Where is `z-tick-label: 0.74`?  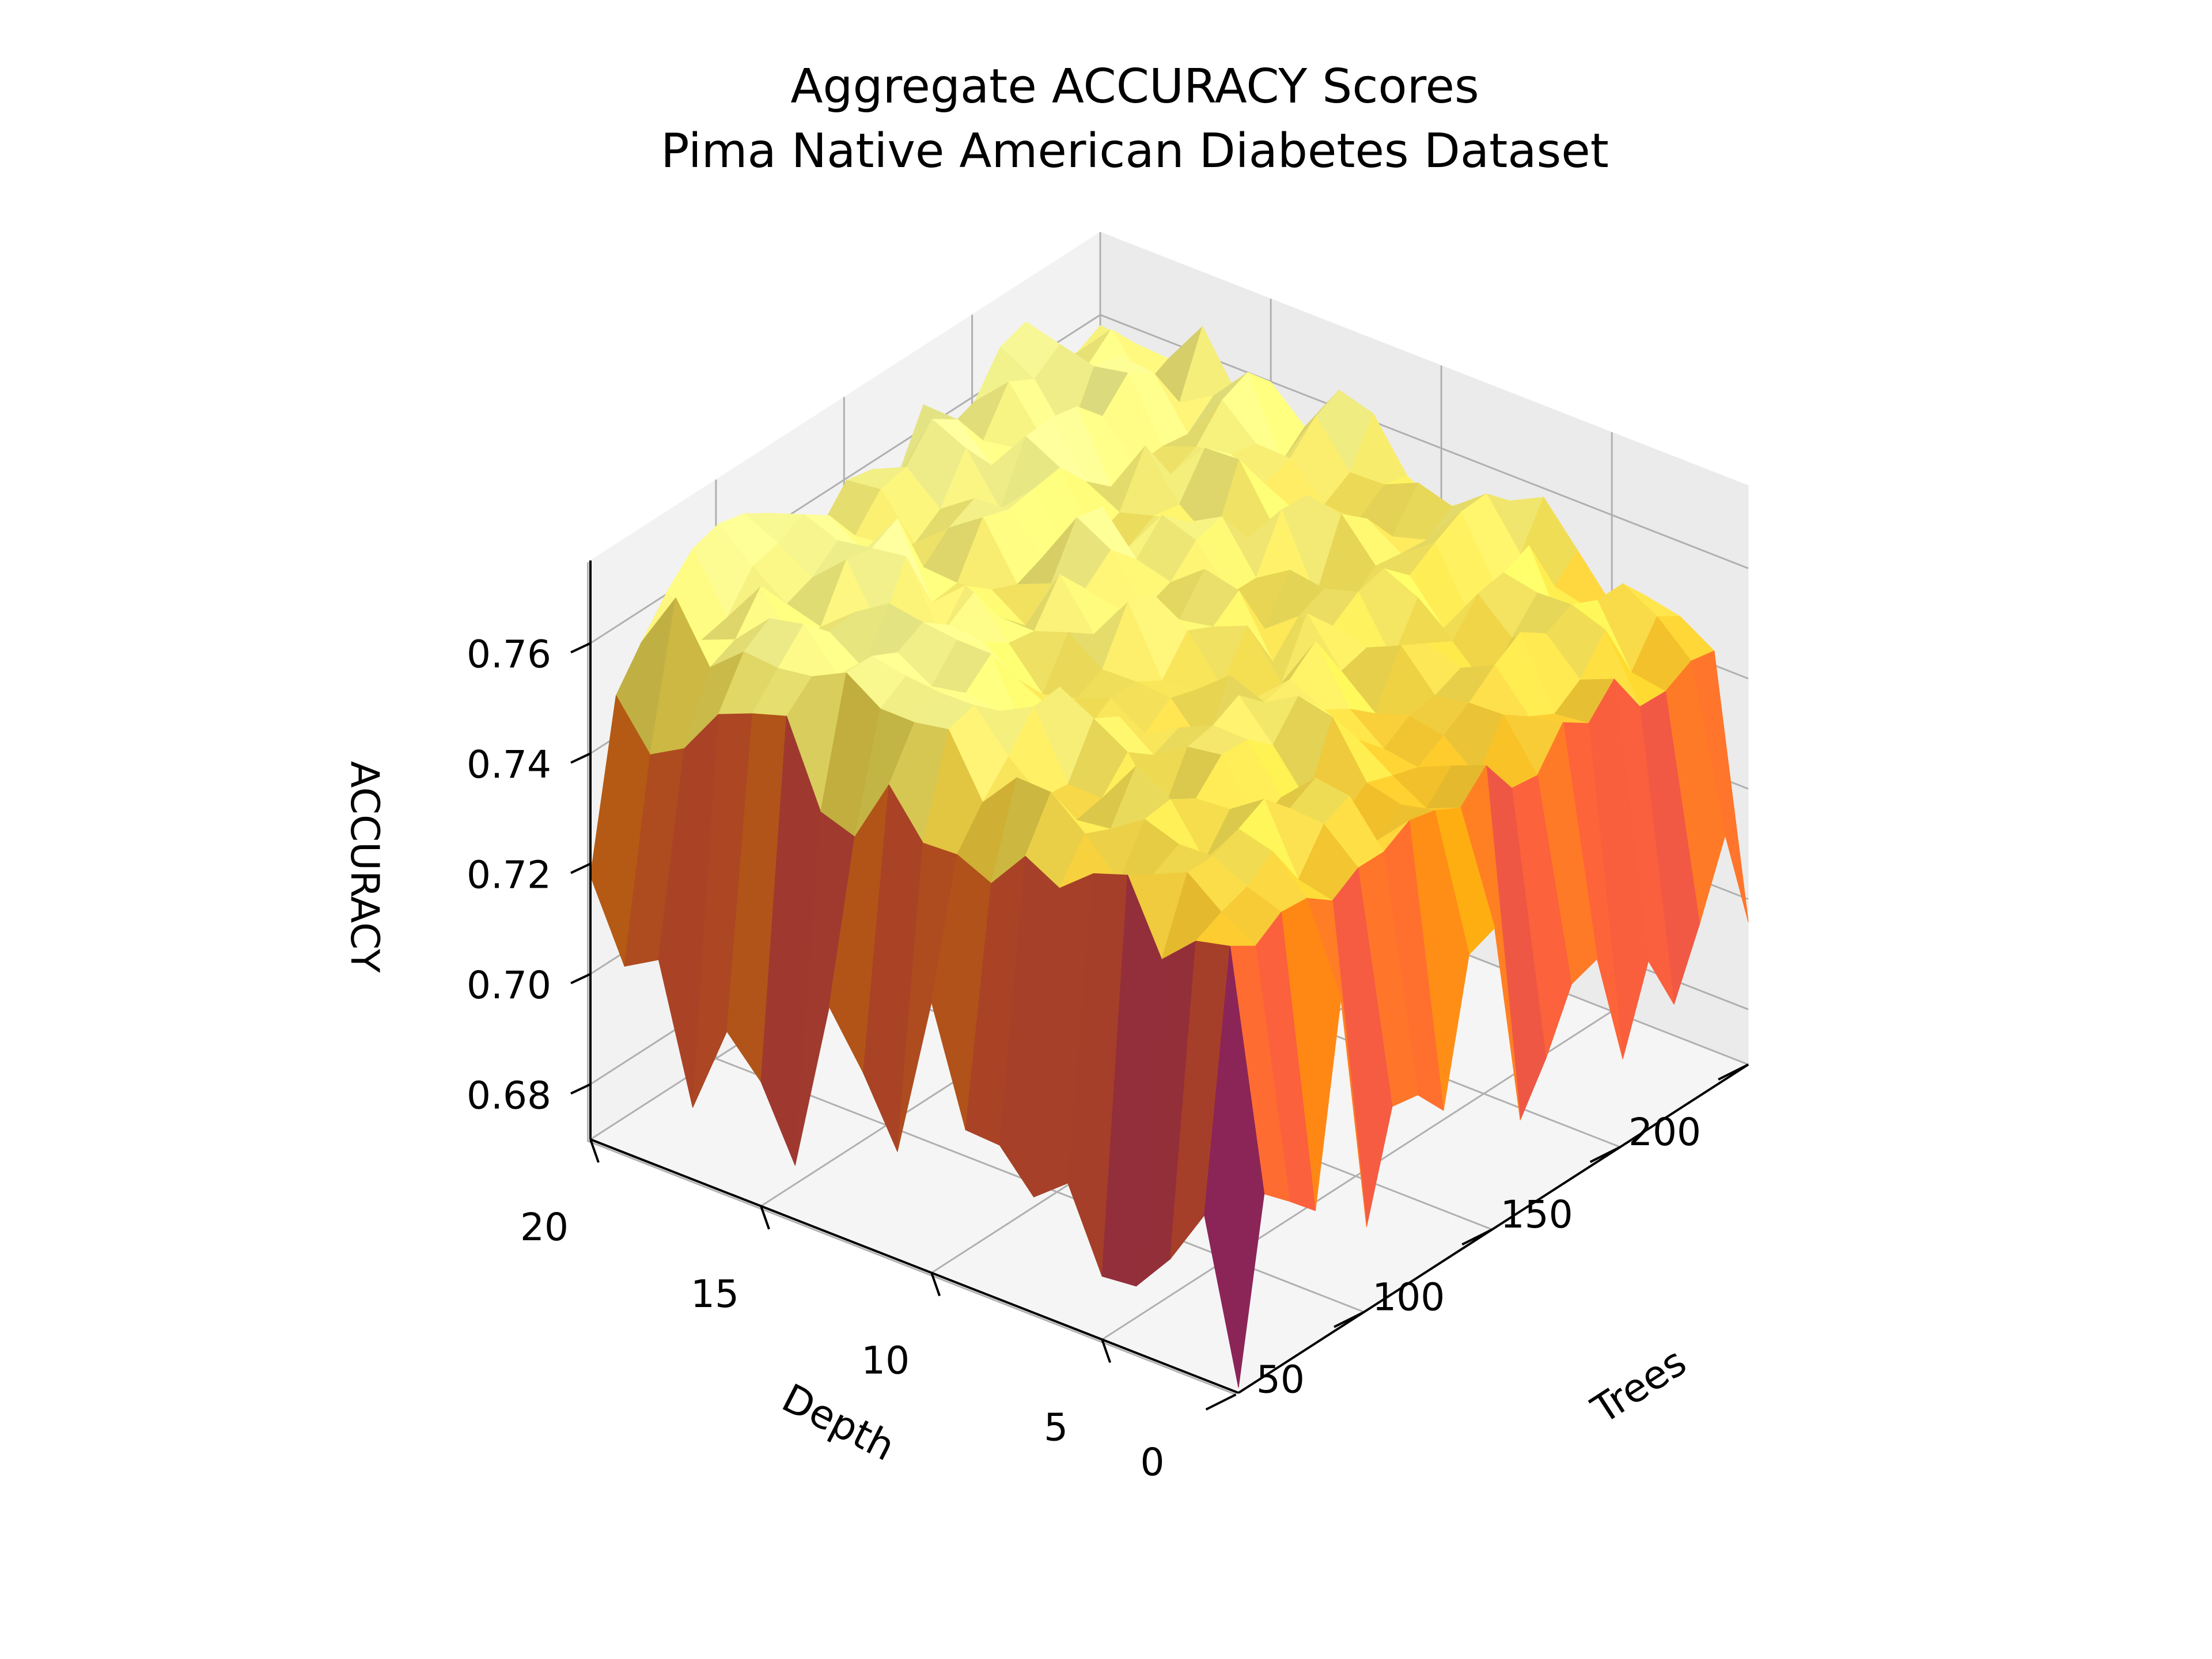
z-tick-label: 0.74 is located at coordinates (509, 765).